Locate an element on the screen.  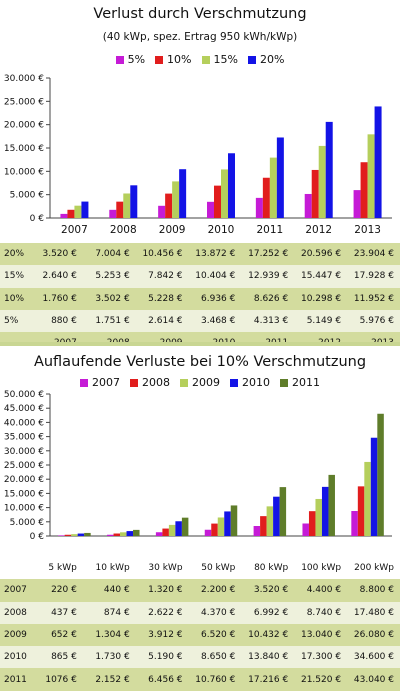
table-cell: 437 € is located at coordinates (56, 612).